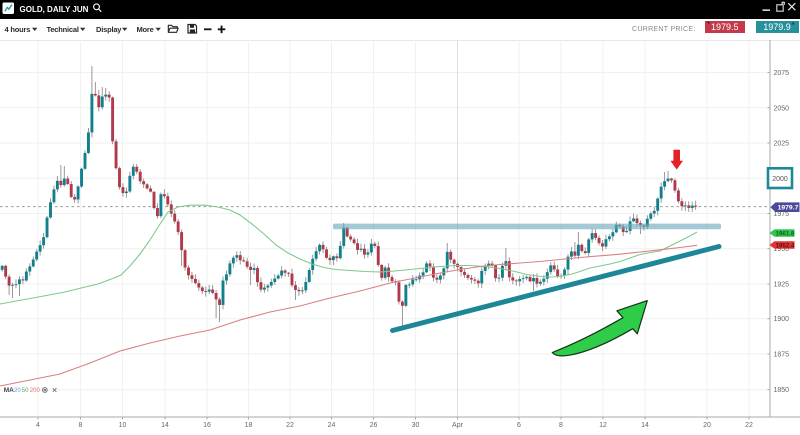 This screenshot has height=435, width=800. I want to click on svg-text: 1952.4, so click(785, 245).